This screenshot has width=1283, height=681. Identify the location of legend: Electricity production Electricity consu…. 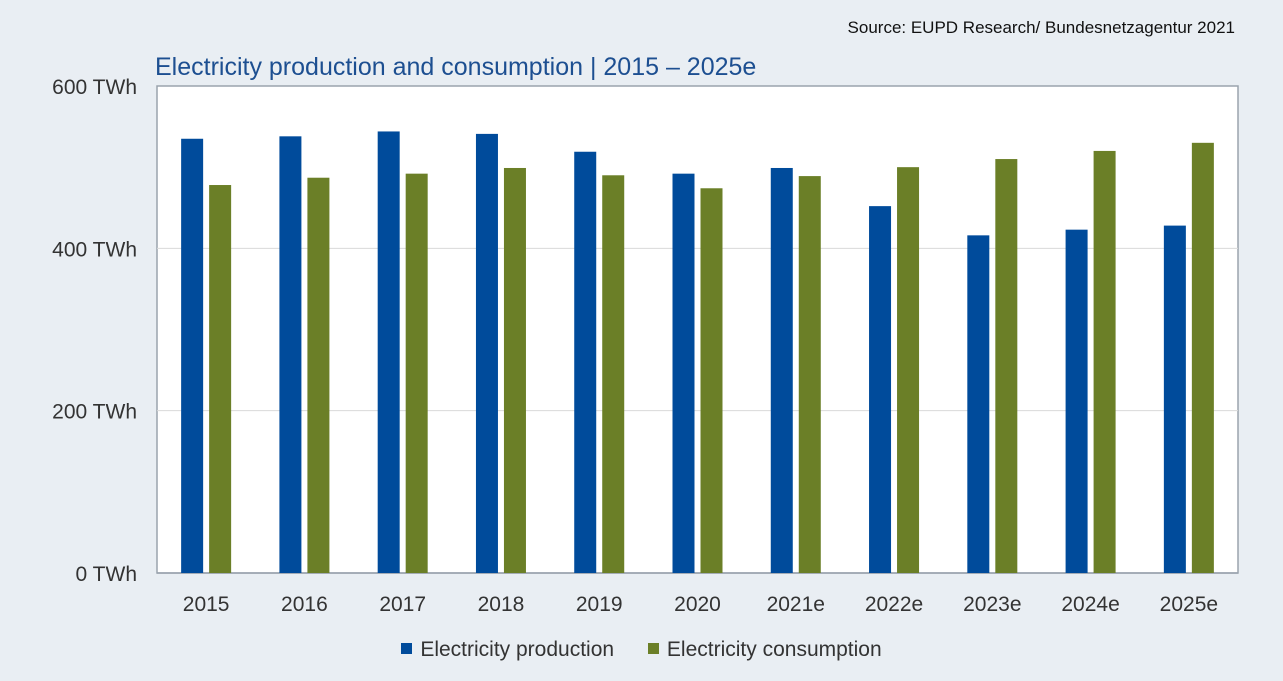
(641, 650).